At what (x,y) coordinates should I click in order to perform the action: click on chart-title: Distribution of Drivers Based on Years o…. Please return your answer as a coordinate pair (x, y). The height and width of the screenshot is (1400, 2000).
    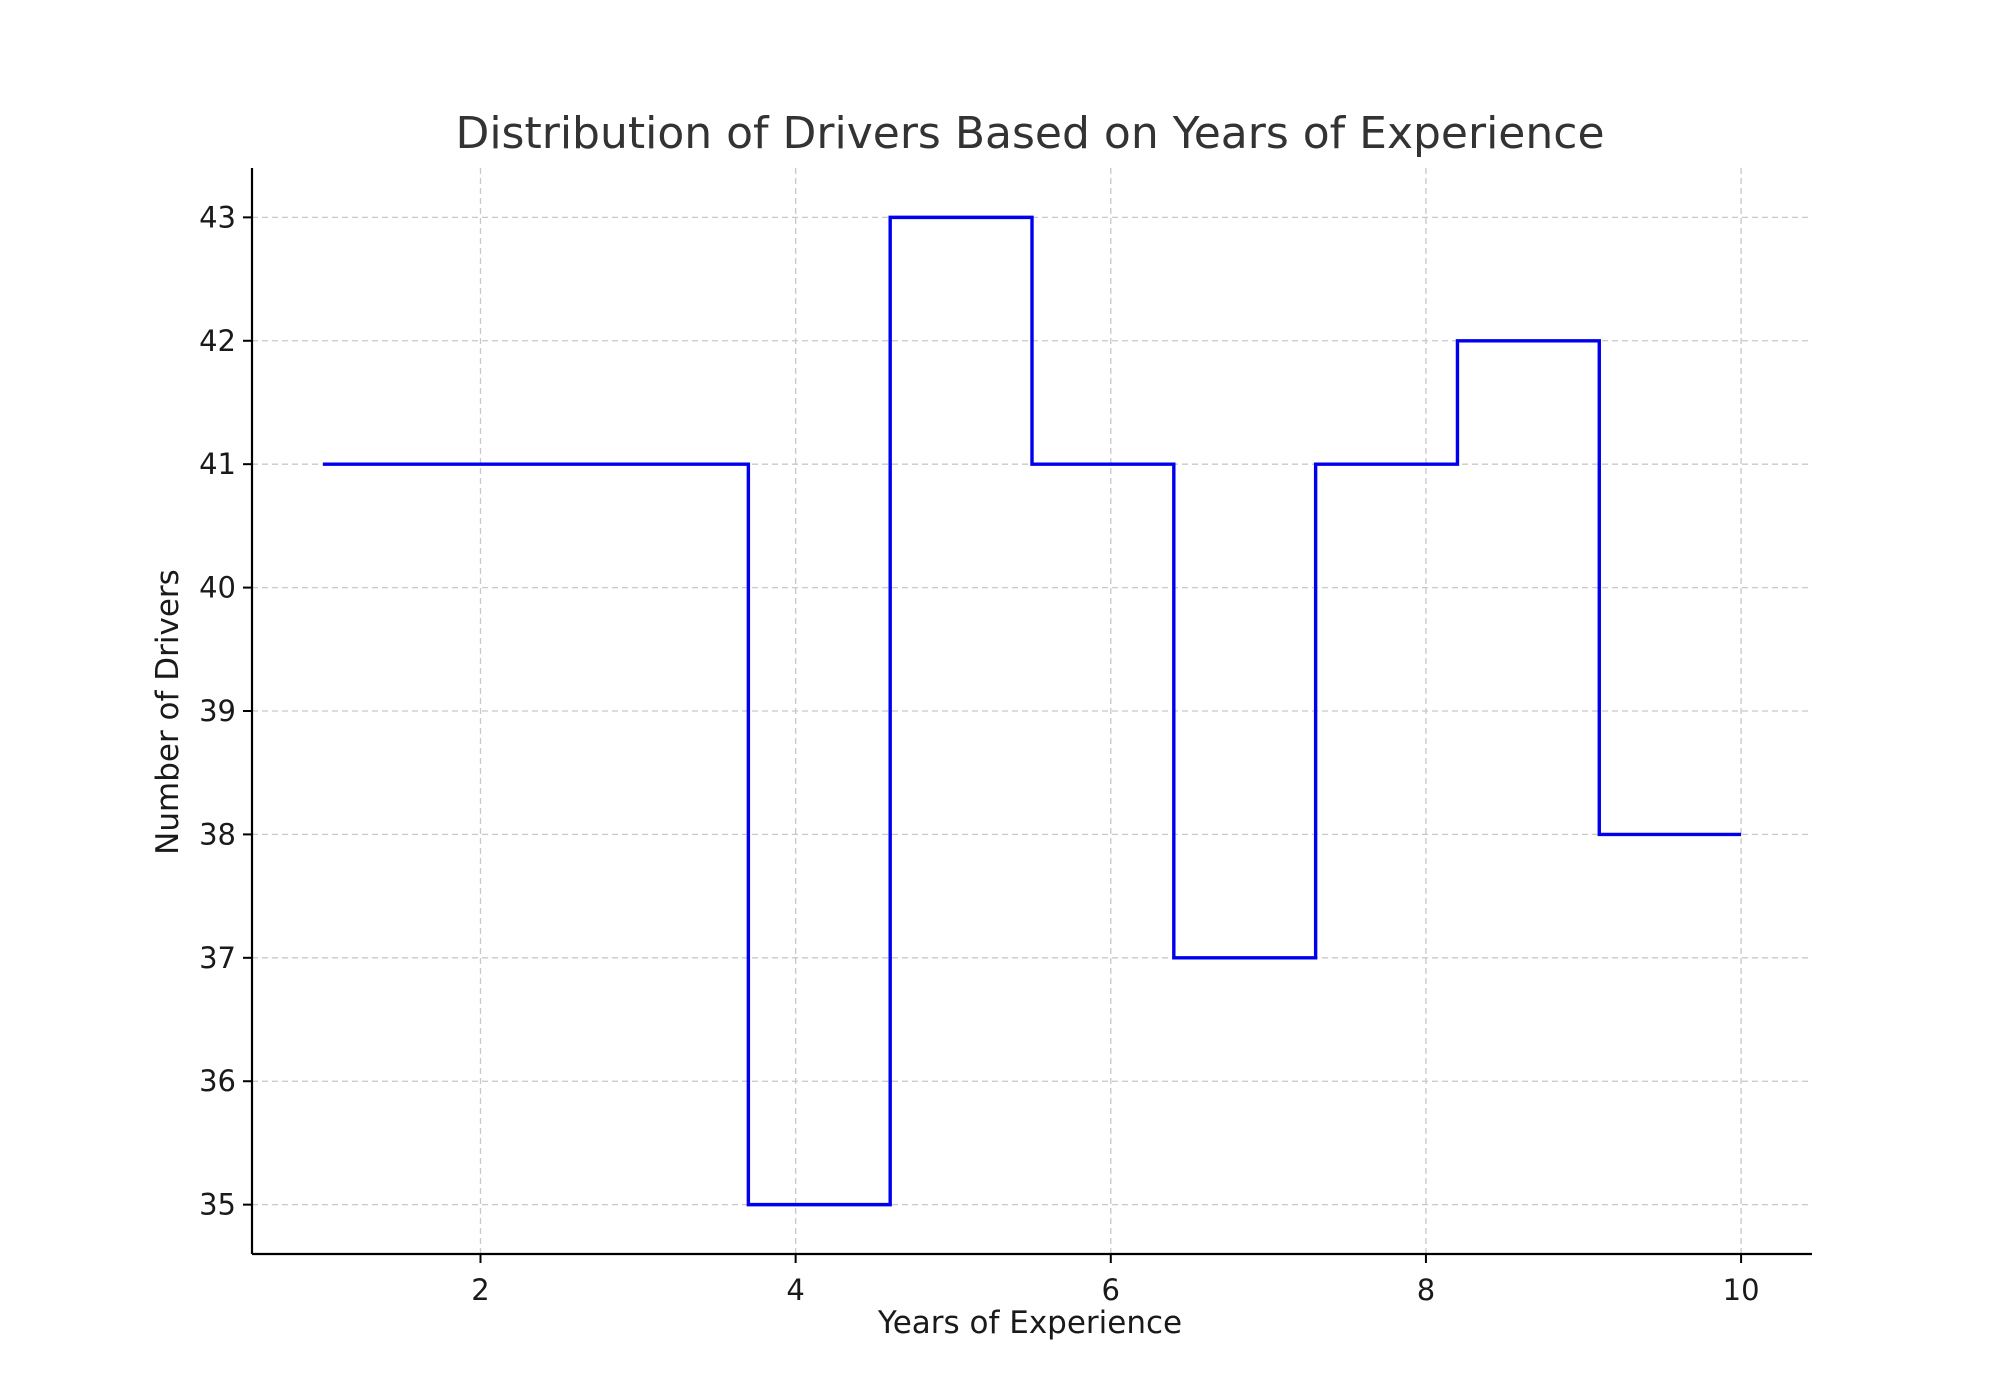
    Looking at the image, I should click on (1029, 133).